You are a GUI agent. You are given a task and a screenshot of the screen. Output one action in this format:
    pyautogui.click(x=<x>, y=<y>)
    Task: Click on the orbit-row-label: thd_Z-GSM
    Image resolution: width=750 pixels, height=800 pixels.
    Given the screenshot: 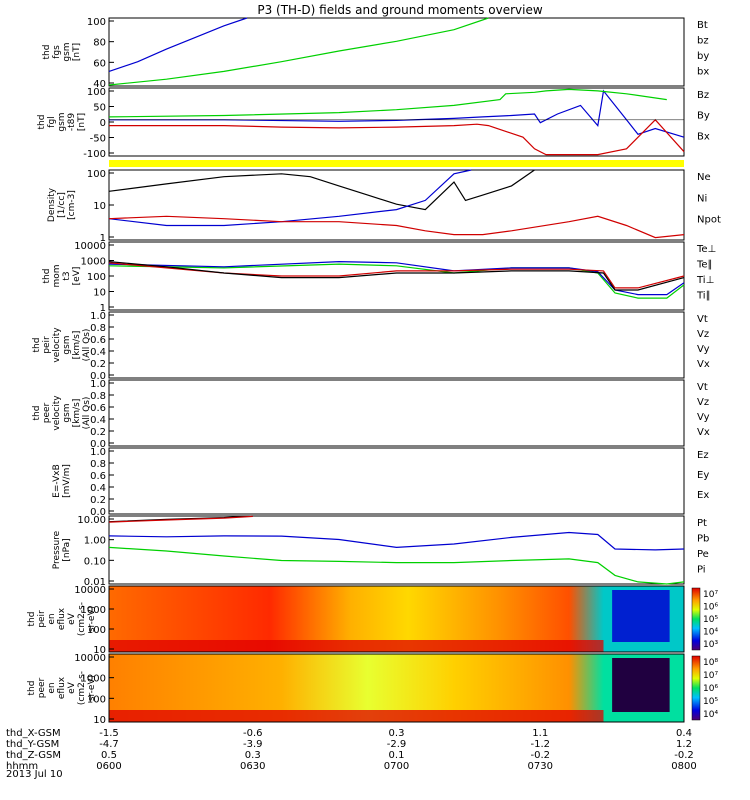 What is the action you would take?
    pyautogui.click(x=33, y=755)
    